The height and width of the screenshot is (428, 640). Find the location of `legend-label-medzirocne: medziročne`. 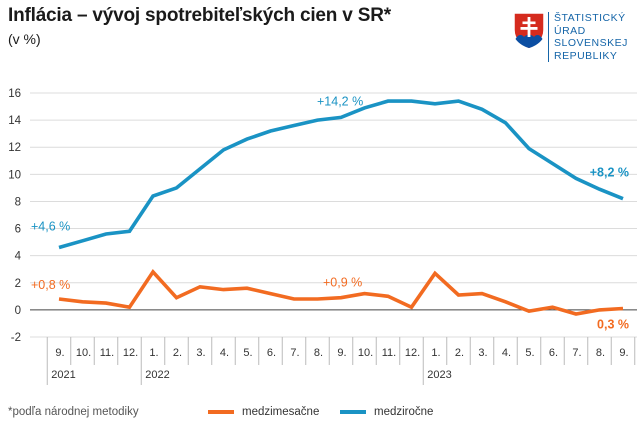

legend-label-medzirocne: medziročne is located at coordinates (404, 412).